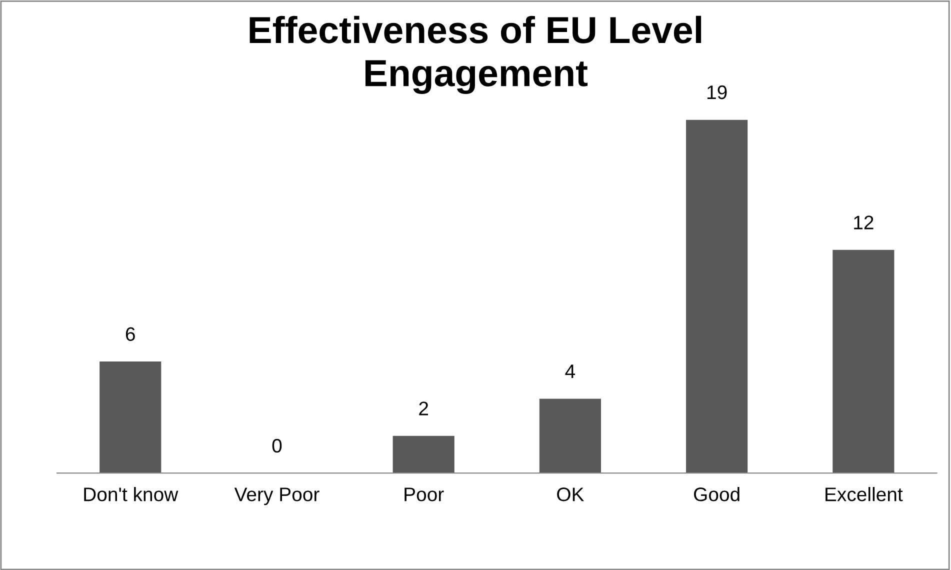 The width and height of the screenshot is (951, 570). I want to click on data-label: 2, so click(423, 409).